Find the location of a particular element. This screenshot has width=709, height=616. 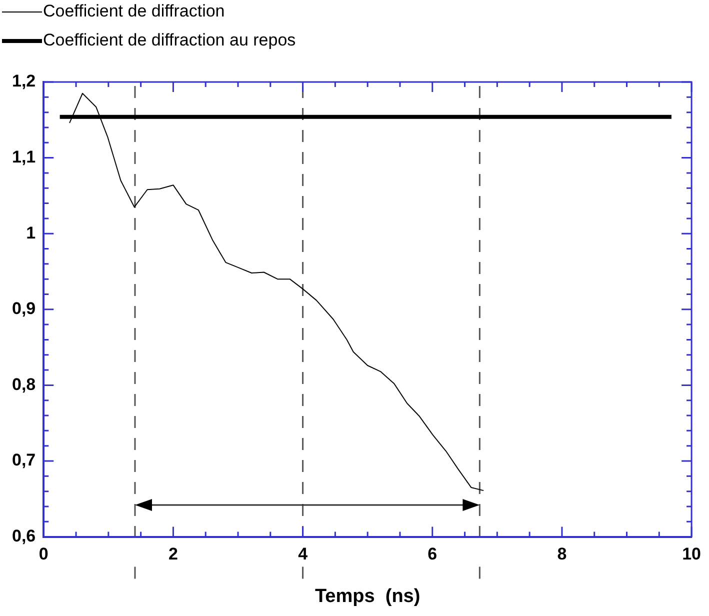

x-tick-label: 2 is located at coordinates (173, 554).